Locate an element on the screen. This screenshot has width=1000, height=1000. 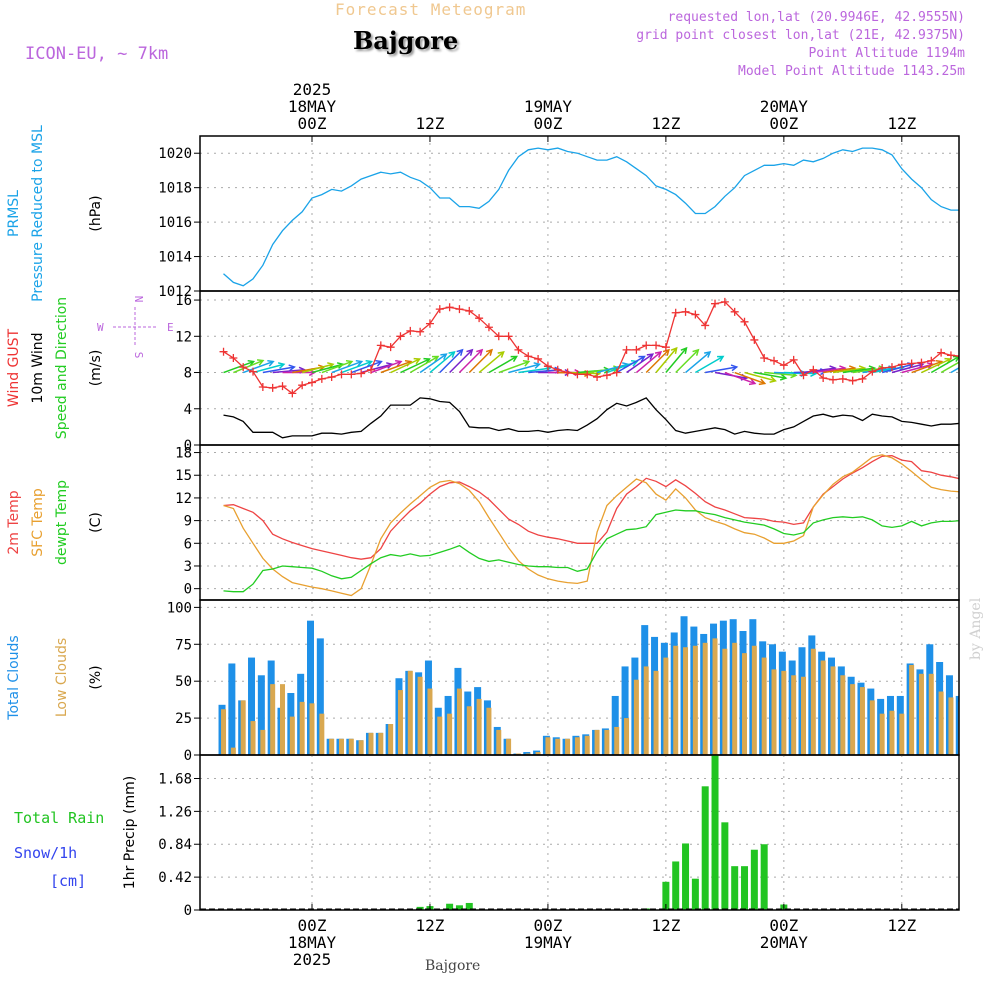
total-cloud-bar is located at coordinates (320, 696).